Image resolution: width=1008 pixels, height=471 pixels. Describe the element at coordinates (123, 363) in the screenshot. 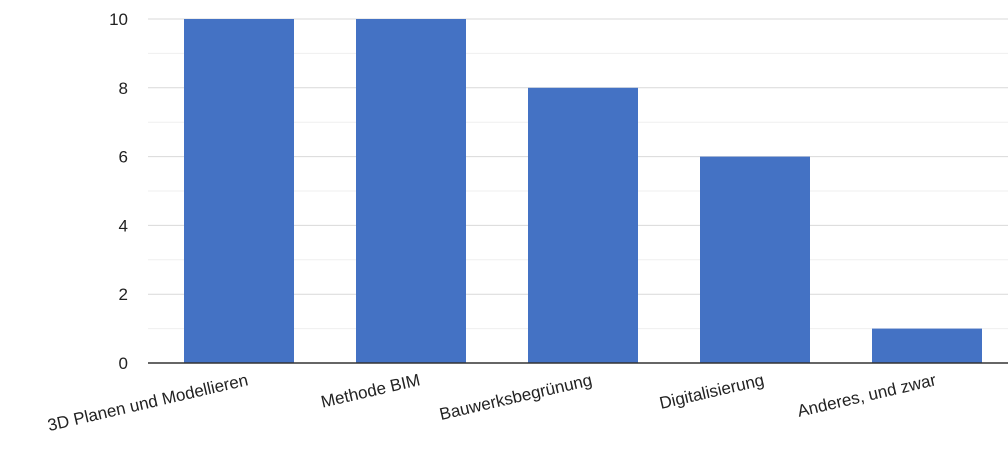

I see `y-tick-label: 0` at that location.